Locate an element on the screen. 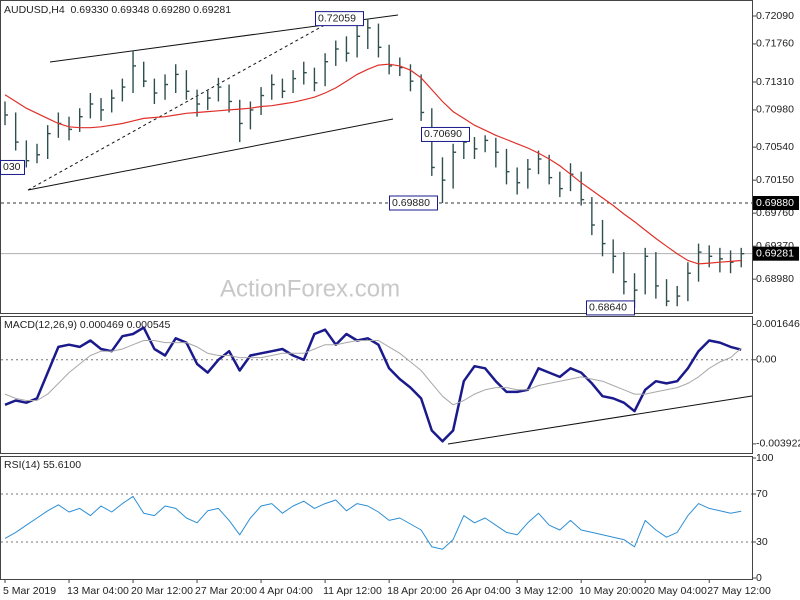  x-tick-label: 27 May 12:00 is located at coordinates (739, 591).